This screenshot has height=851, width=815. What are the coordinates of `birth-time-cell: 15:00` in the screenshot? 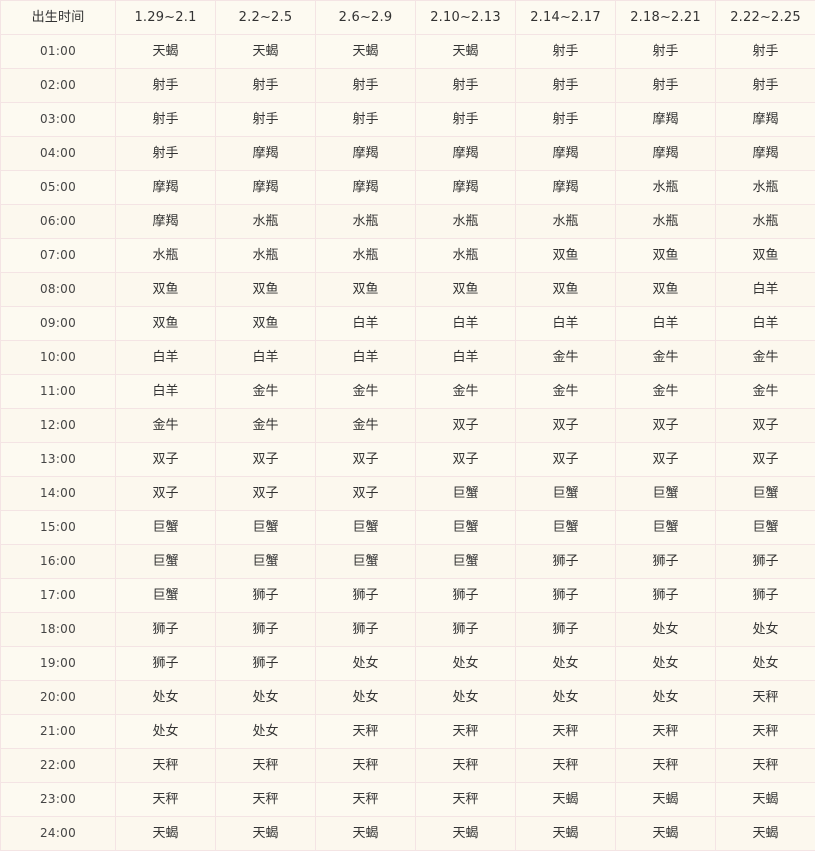 It's located at (58, 528).